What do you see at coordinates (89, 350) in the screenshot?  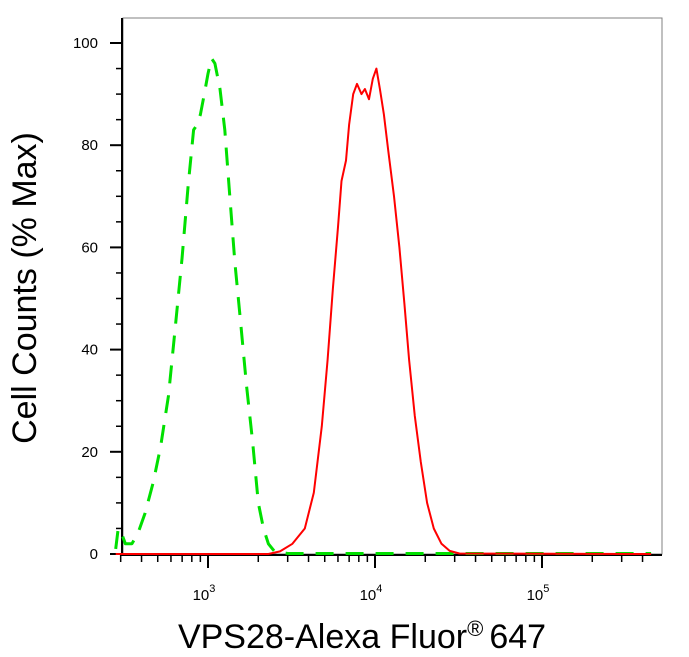 I see `y-tick-label: 40` at bounding box center [89, 350].